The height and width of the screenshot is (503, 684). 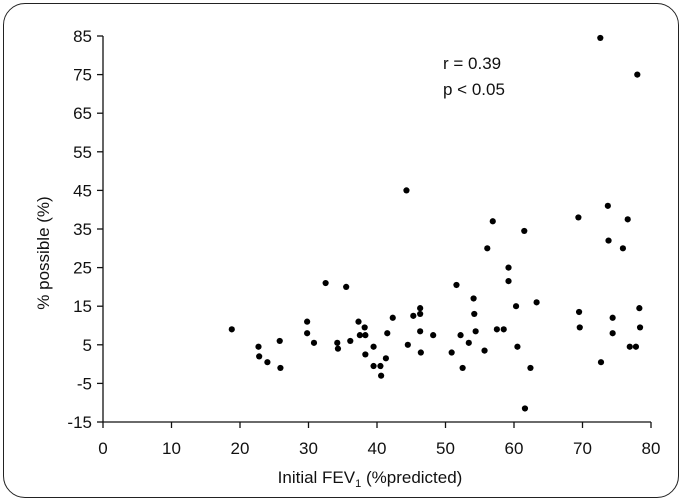 What do you see at coordinates (582, 448) in the screenshot?
I see `x-tick-label: 70` at bounding box center [582, 448].